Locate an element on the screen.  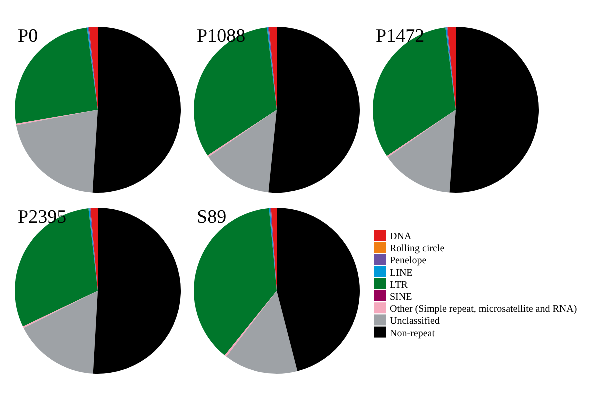
legend-label: LINE is located at coordinates (401, 273).